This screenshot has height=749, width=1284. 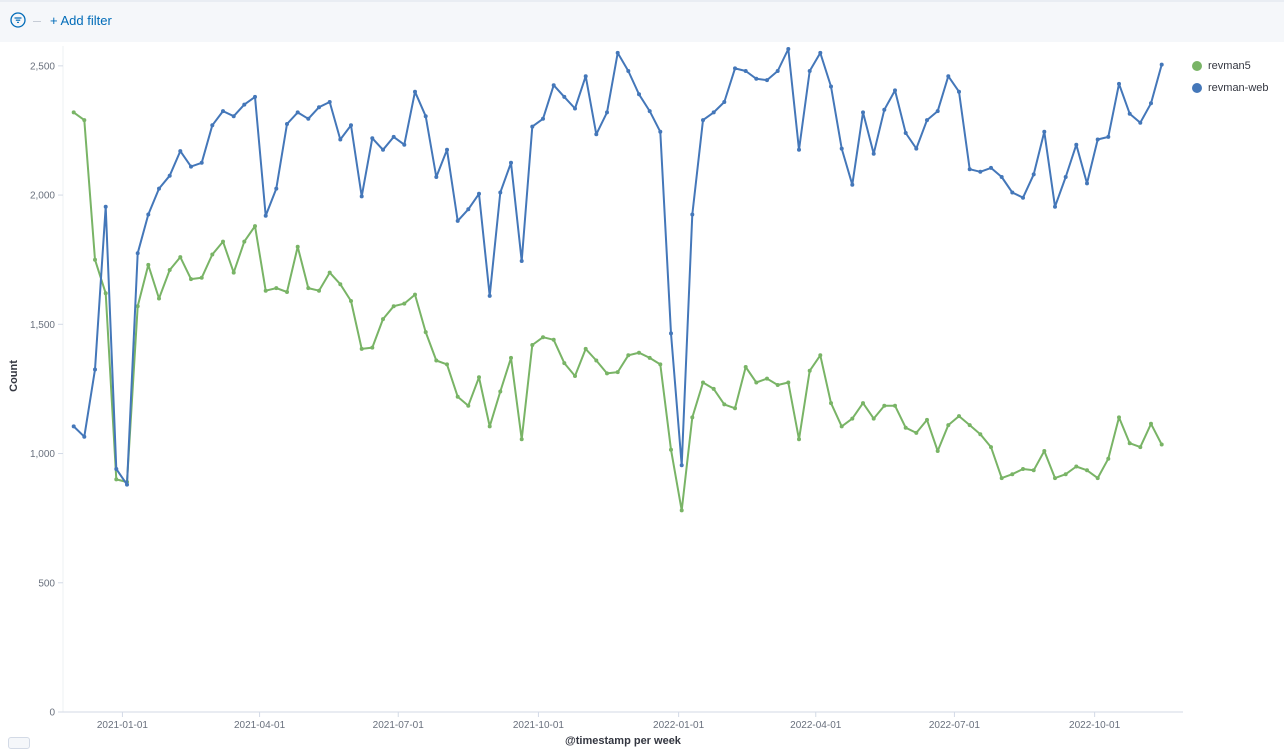 What do you see at coordinates (260, 725) in the screenshot?
I see `x-tick-label: 2021-04-01` at bounding box center [260, 725].